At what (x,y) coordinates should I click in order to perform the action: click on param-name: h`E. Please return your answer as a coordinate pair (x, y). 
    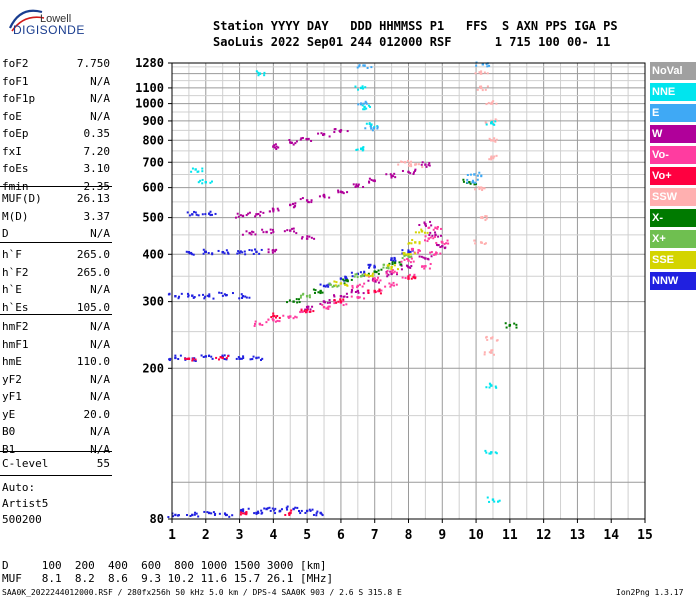
    Looking at the image, I should click on (12, 289).